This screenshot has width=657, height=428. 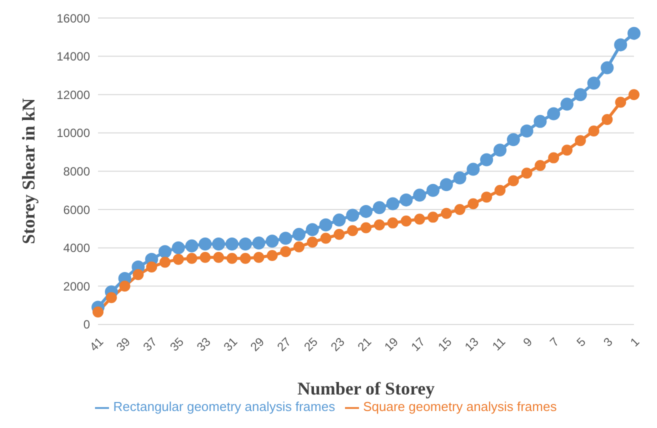 I want to click on x-tick-label: 39, so click(x=124, y=344).